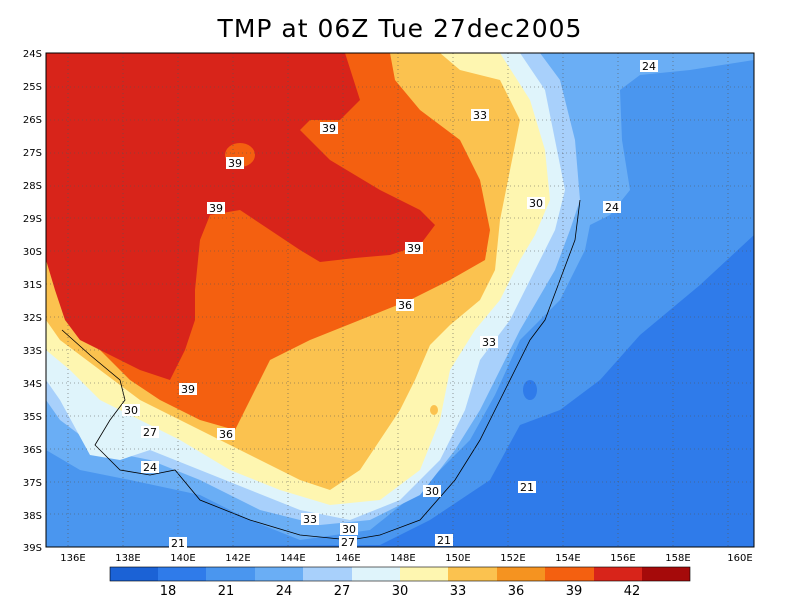 Image resolution: width=800 pixels, height=600 pixels. What do you see at coordinates (32, 516) in the screenshot?
I see `lat-tick: 38S` at bounding box center [32, 516].